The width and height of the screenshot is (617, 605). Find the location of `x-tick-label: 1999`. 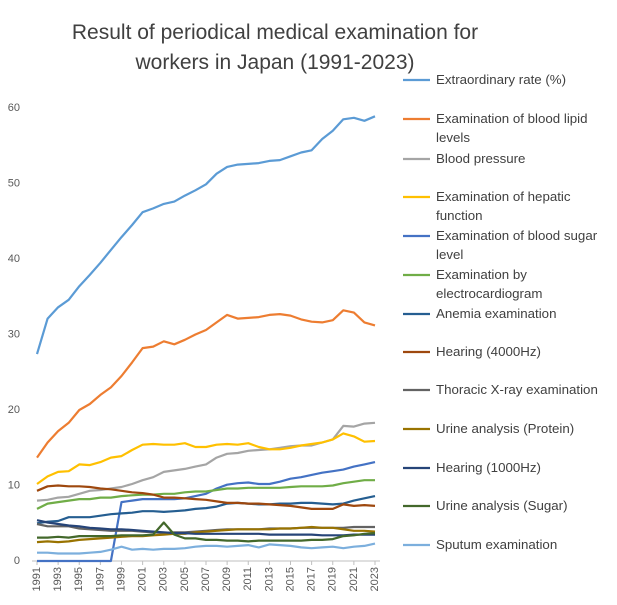

x-tick-label: 1999 is located at coordinates (121, 579).